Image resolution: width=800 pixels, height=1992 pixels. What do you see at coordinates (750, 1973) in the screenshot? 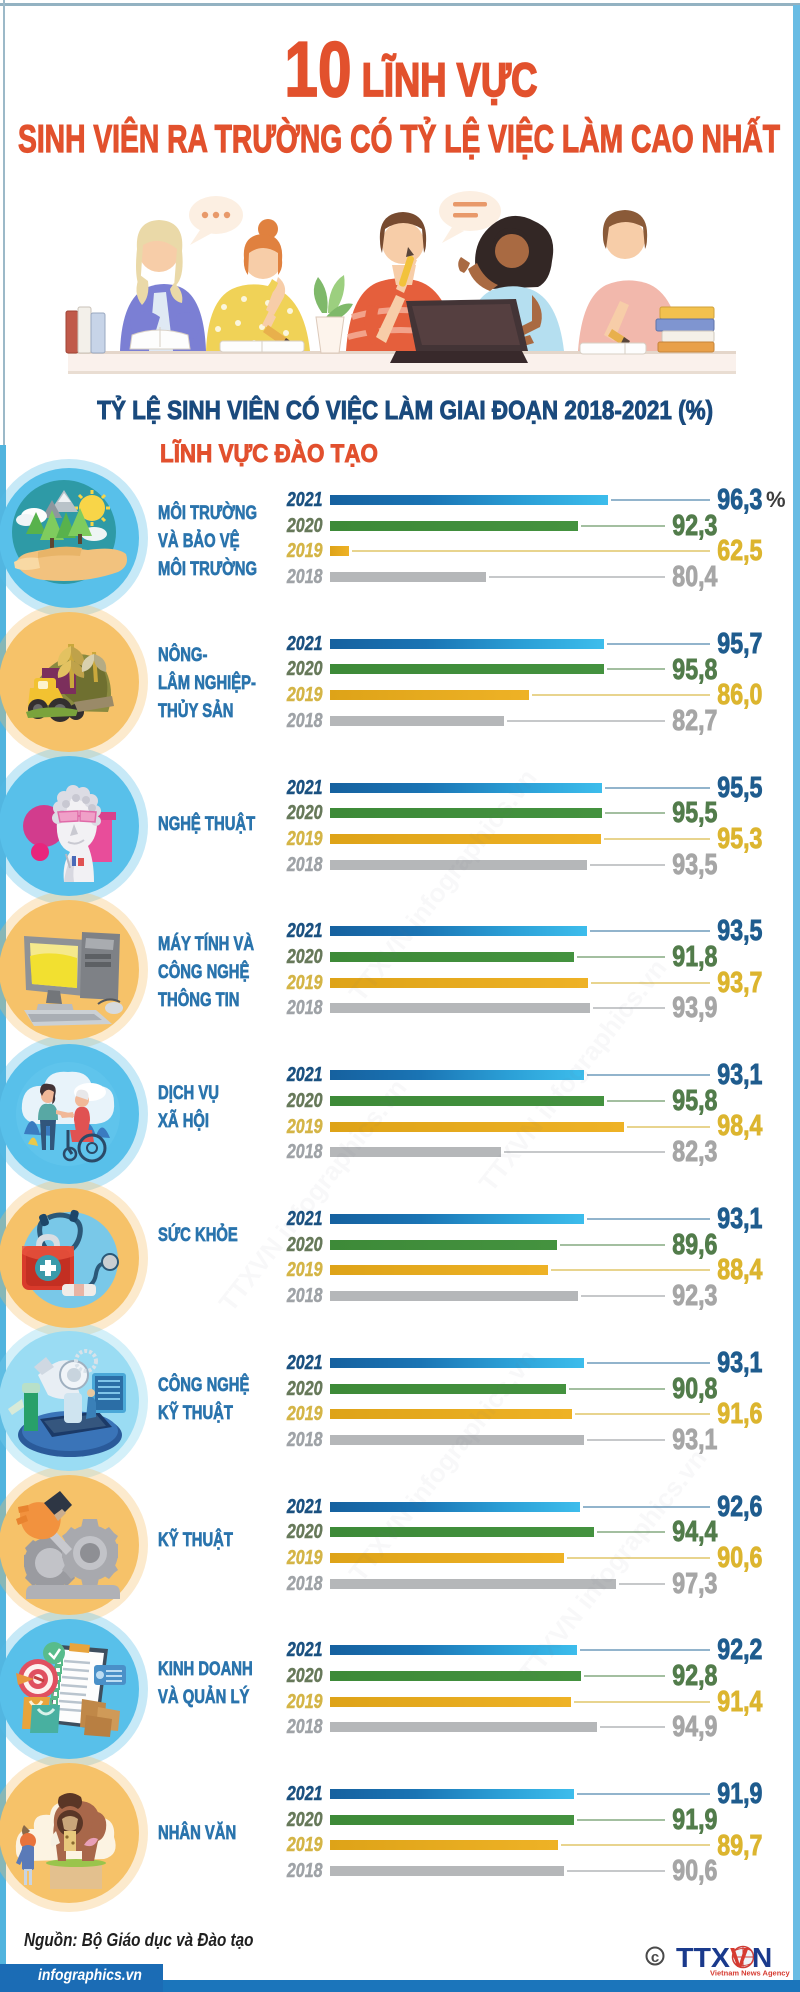
I see `svg-text: Vietnam News Agency` at bounding box center [750, 1973].